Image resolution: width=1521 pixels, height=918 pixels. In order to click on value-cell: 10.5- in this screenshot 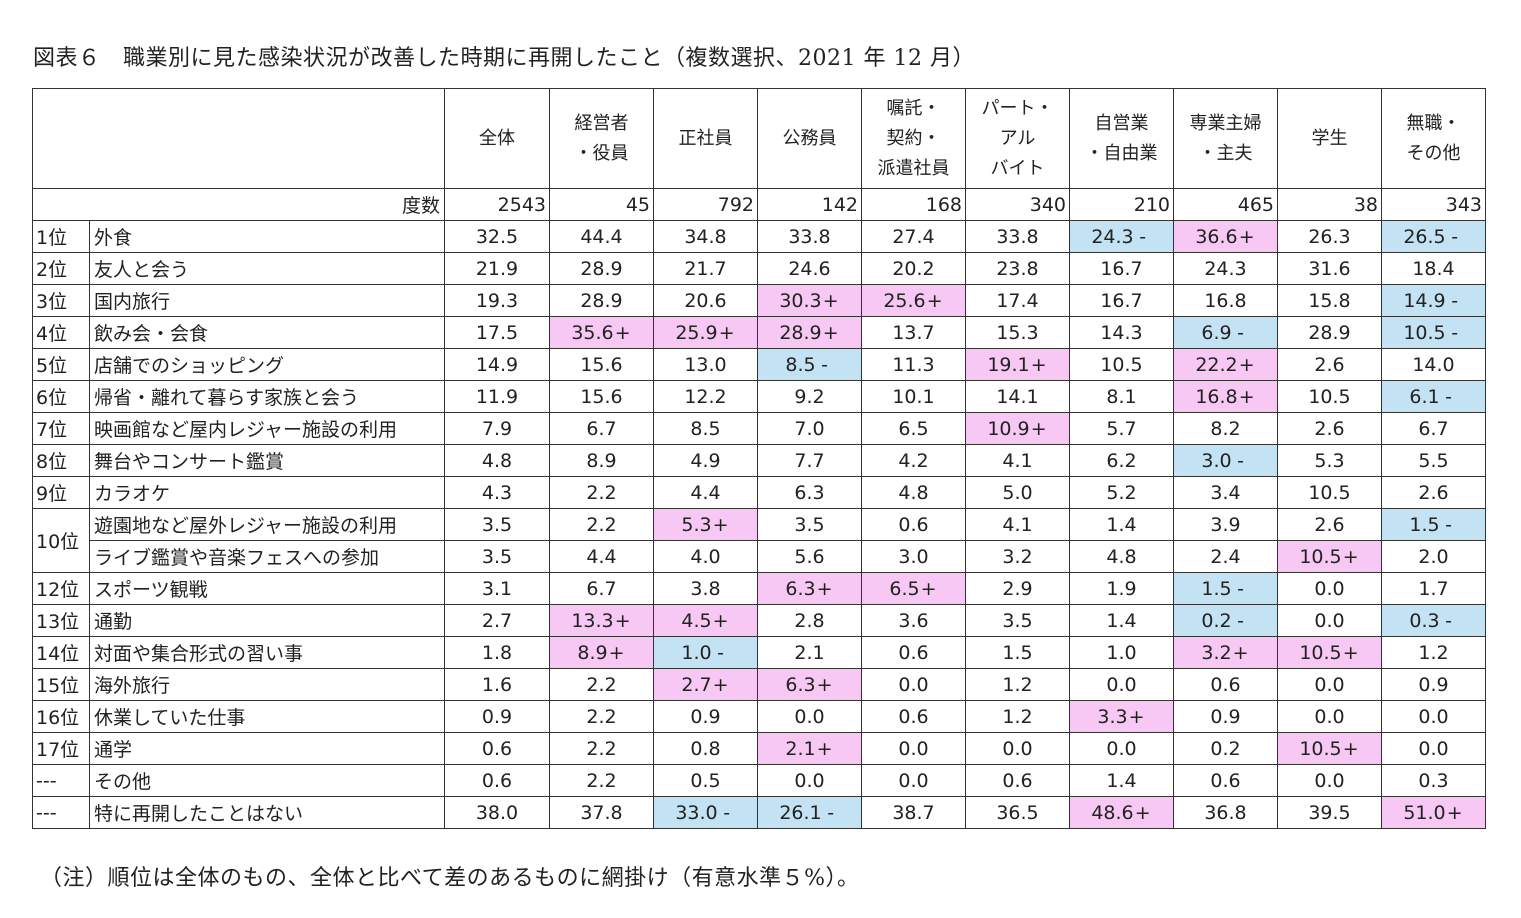, I will do `click(1433, 332)`.